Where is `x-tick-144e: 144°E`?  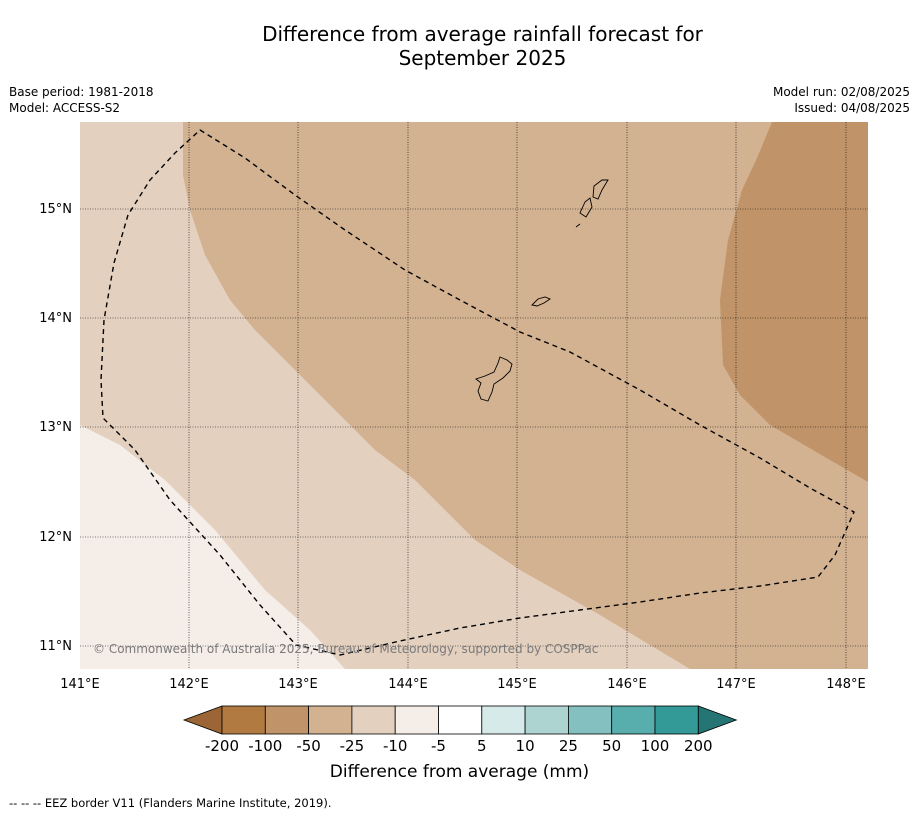
x-tick-144e: 144°E is located at coordinates (408, 684).